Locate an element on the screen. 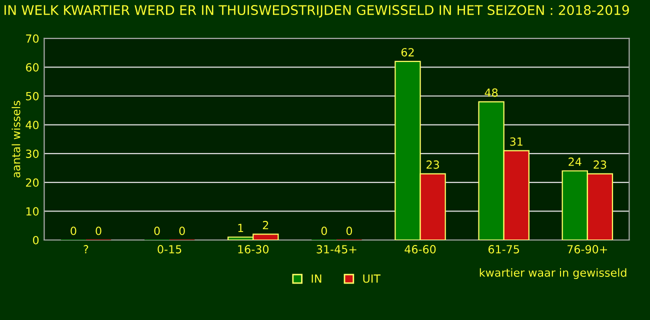 The width and height of the screenshot is (650, 320). y-tick-label: 40 is located at coordinates (32, 125).